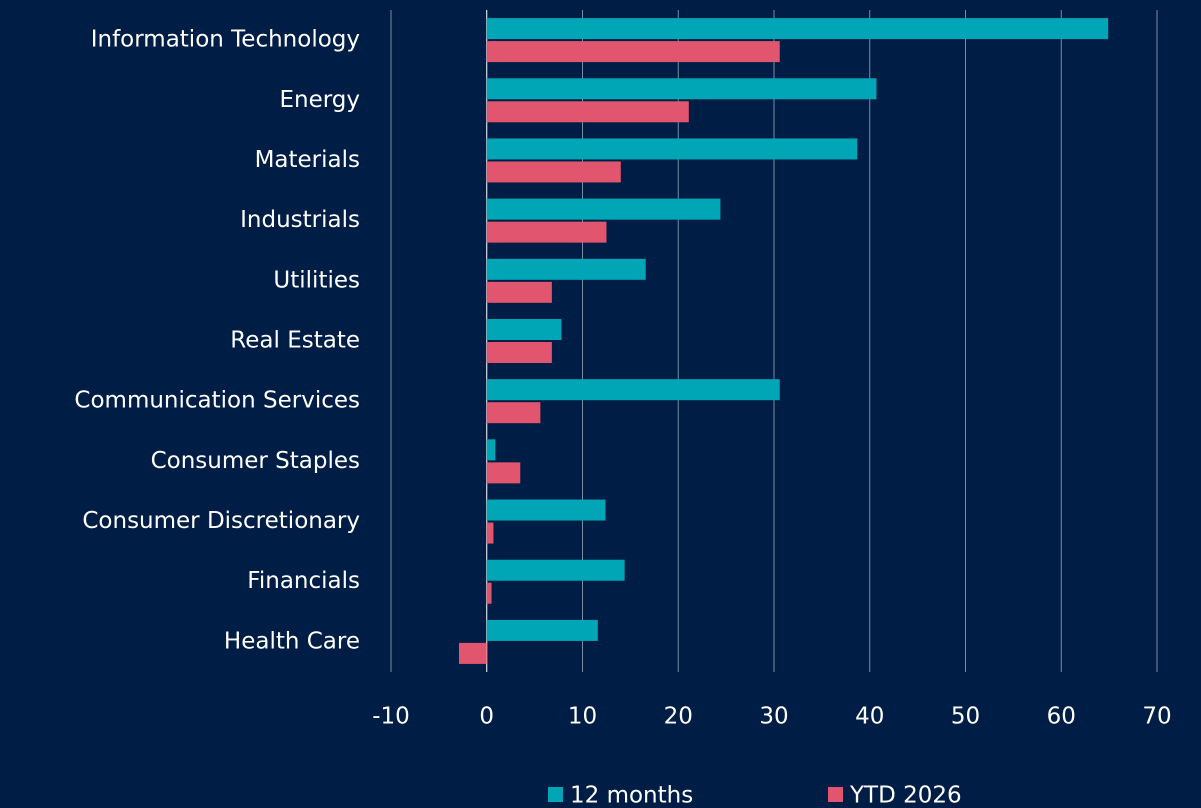 This screenshot has width=1201, height=808. I want to click on y-tick-label: Materials, so click(307, 160).